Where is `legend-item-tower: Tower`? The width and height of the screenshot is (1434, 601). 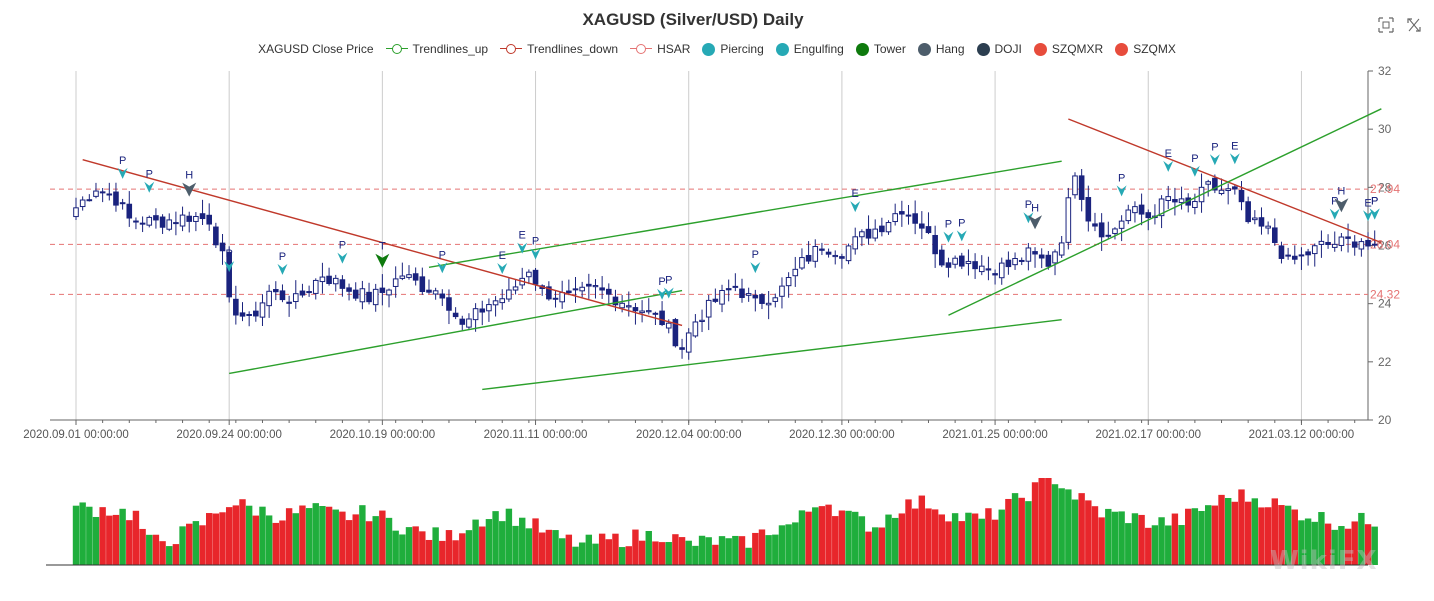 legend-item-tower: Tower is located at coordinates (880, 49).